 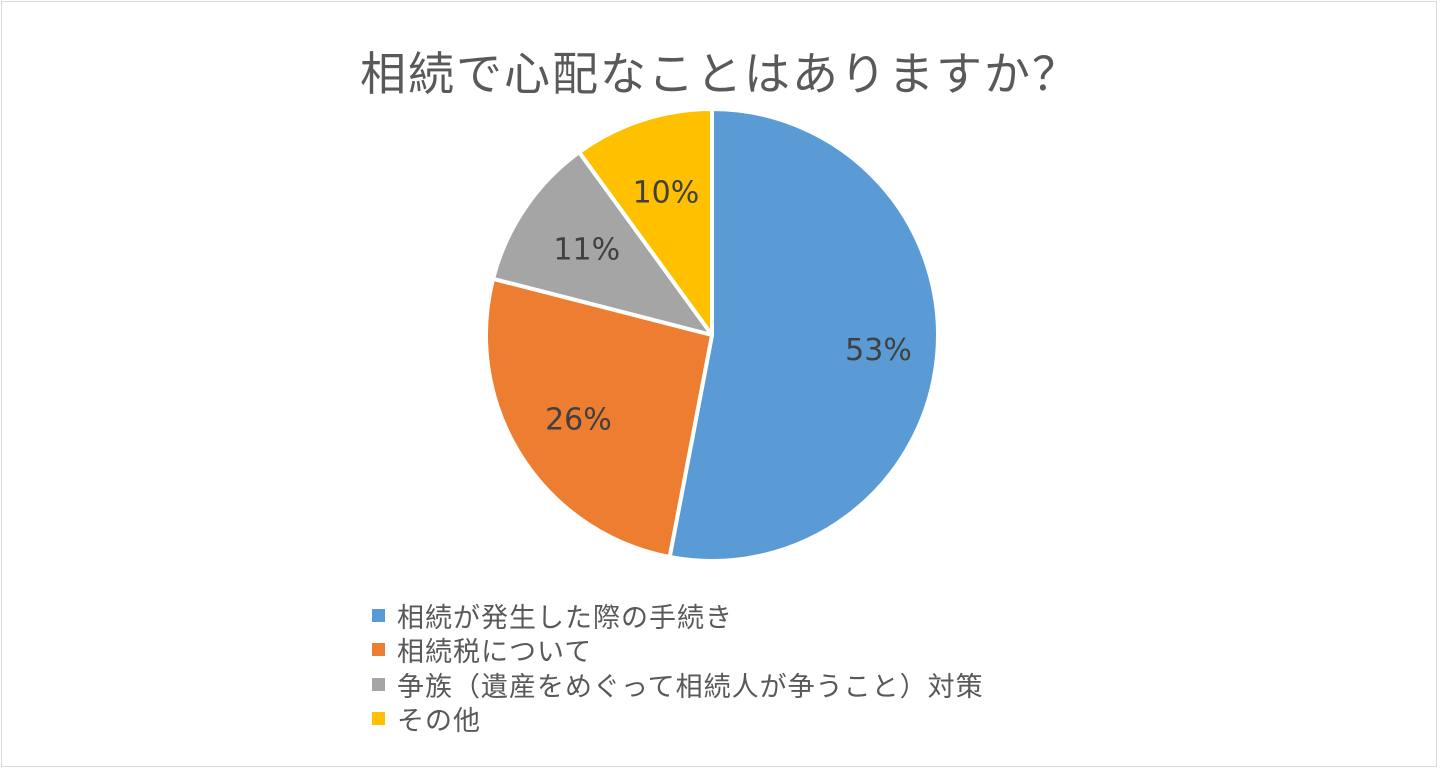 What do you see at coordinates (678, 719) in the screenshot?
I see `legend-item-4: その他` at bounding box center [678, 719].